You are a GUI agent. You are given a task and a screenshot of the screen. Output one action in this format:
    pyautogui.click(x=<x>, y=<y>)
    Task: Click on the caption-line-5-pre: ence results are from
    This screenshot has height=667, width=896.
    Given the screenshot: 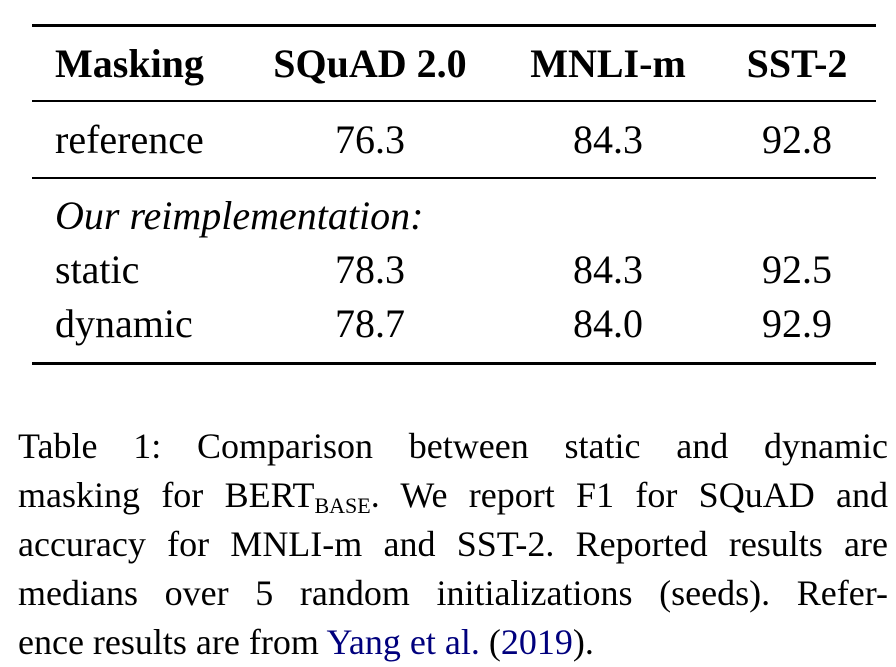 What is the action you would take?
    pyautogui.click(x=172, y=642)
    